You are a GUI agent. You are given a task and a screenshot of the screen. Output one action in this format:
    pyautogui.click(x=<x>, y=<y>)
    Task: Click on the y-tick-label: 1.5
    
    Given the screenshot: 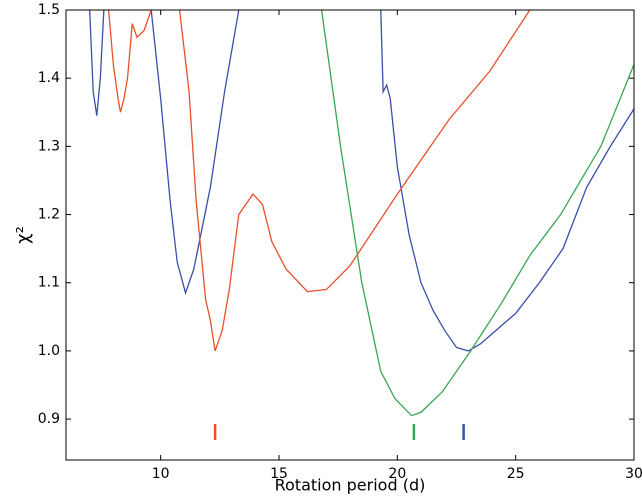 What is the action you would take?
    pyautogui.click(x=49, y=10)
    